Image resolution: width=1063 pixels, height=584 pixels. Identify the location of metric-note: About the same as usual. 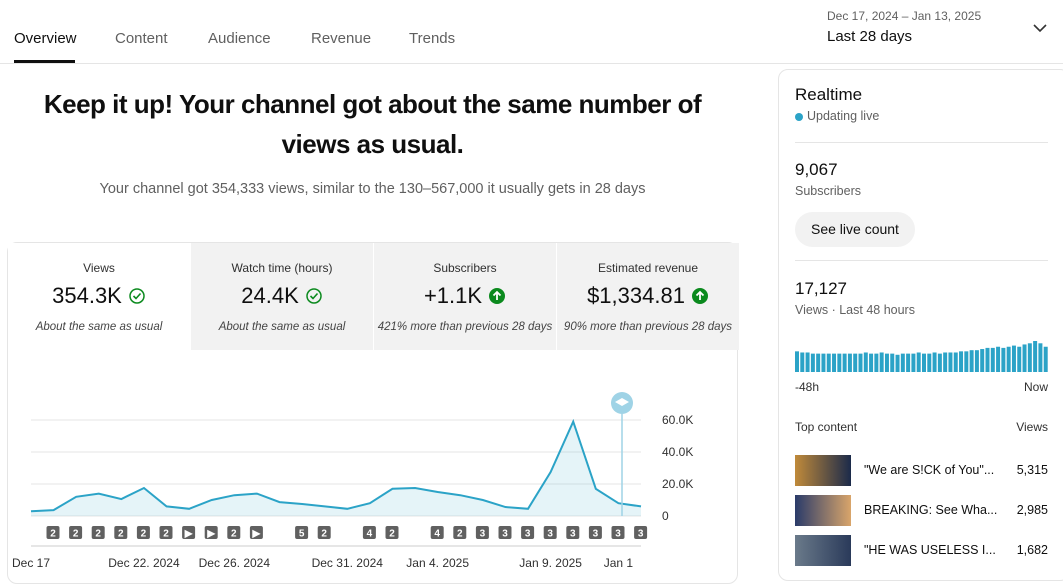
(99, 327).